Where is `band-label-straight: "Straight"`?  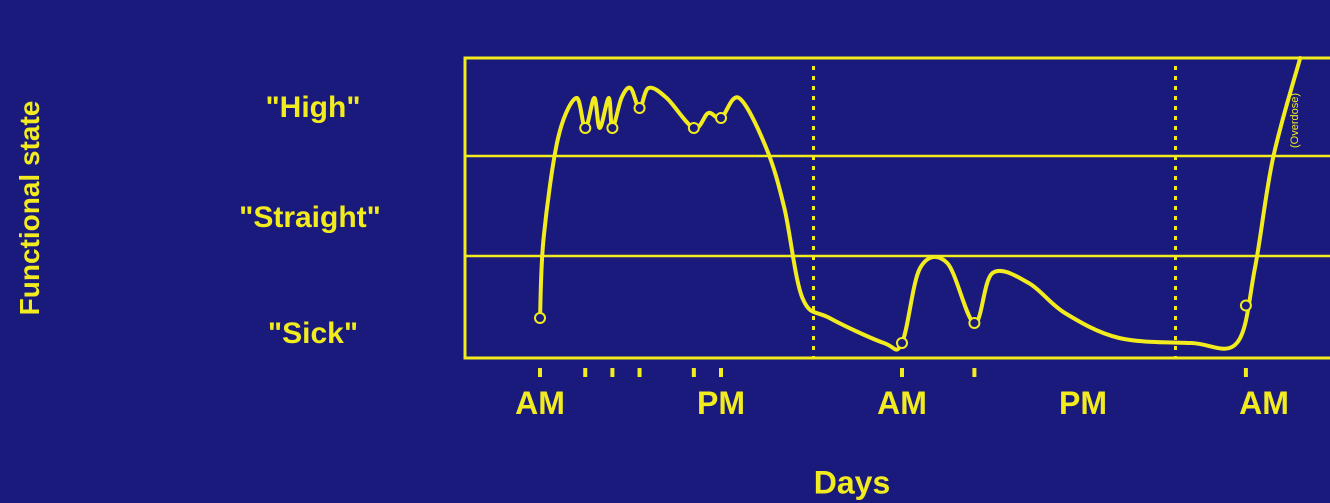 band-label-straight: "Straight" is located at coordinates (310, 217).